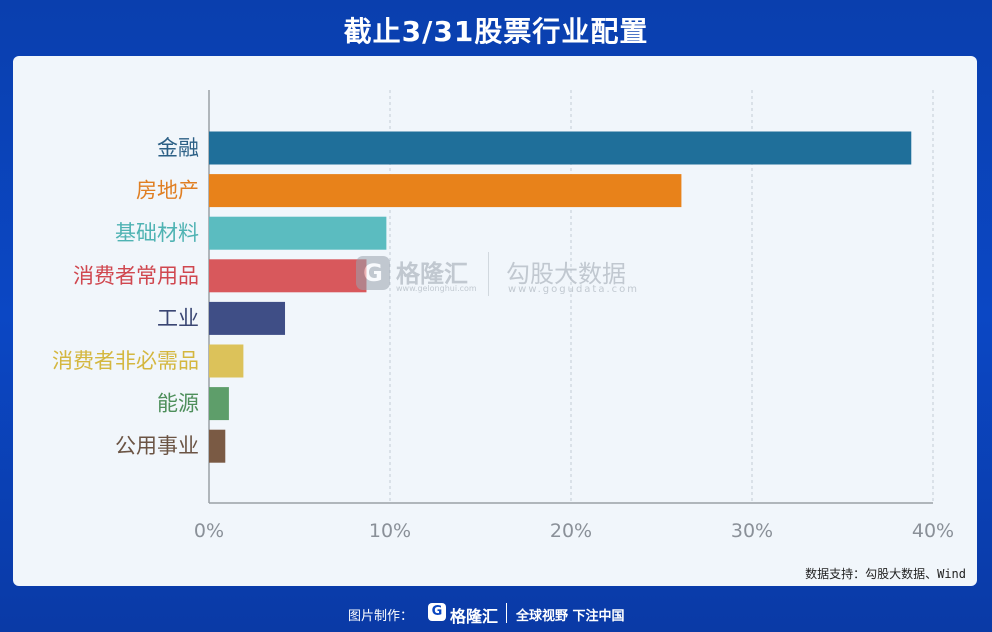 This screenshot has width=992, height=632. What do you see at coordinates (373, 273) in the screenshot?
I see `gelonghui-logo-icon: G` at bounding box center [373, 273].